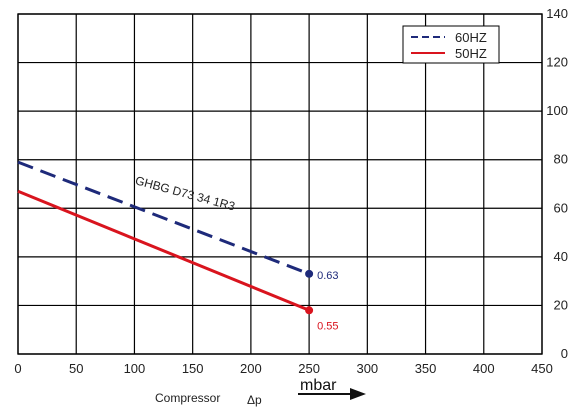  Describe the element at coordinates (251, 368) in the screenshot. I see `x-tick-label: 200` at that location.